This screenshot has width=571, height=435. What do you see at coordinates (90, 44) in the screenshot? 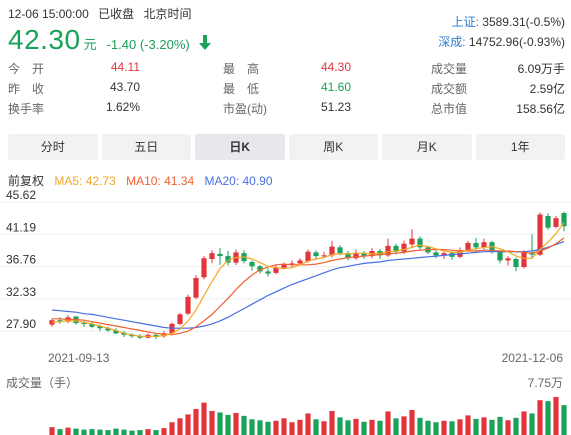
I see `price-unit: 元` at bounding box center [90, 44].